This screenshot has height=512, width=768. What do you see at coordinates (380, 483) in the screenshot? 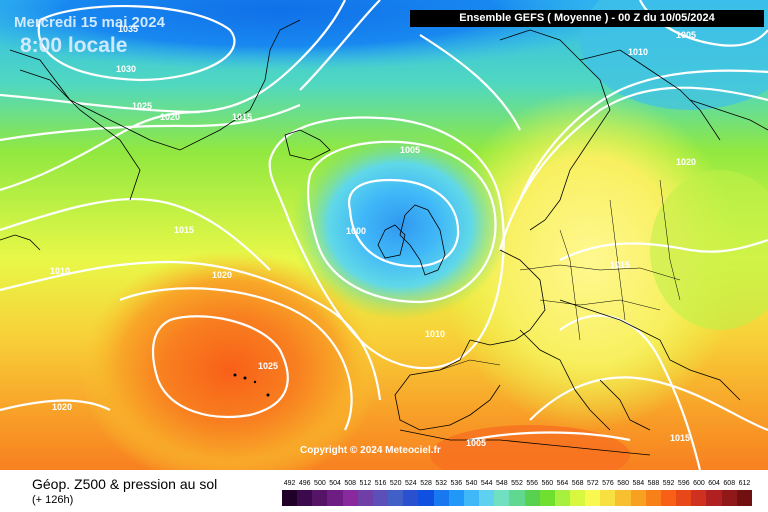
I see `legend-value: 516` at bounding box center [380, 483].